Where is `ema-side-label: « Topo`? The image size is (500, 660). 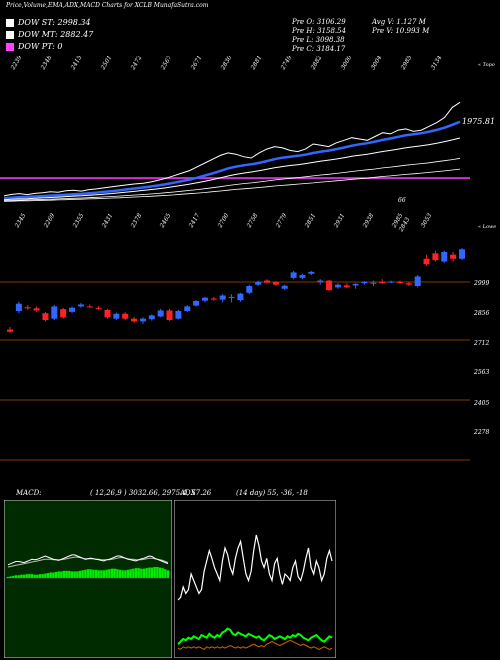 ema-side-label: « Topo is located at coordinates (486, 65).